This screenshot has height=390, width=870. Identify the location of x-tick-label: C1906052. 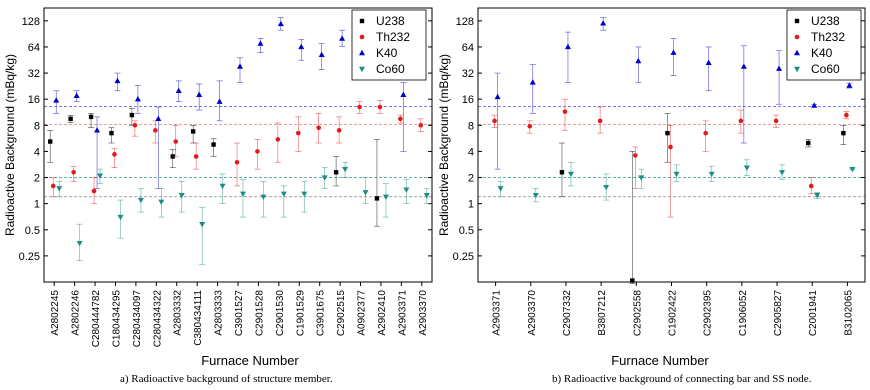
(743, 313).